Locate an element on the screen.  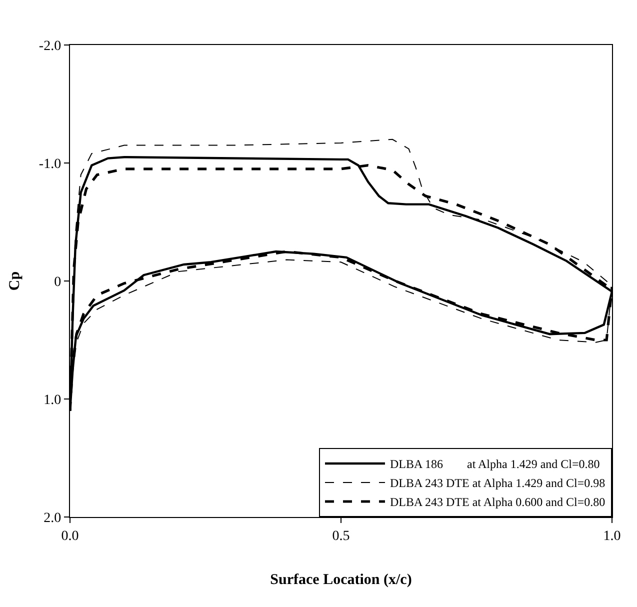
y-tick-label: -2.0 is located at coordinates (50, 46).